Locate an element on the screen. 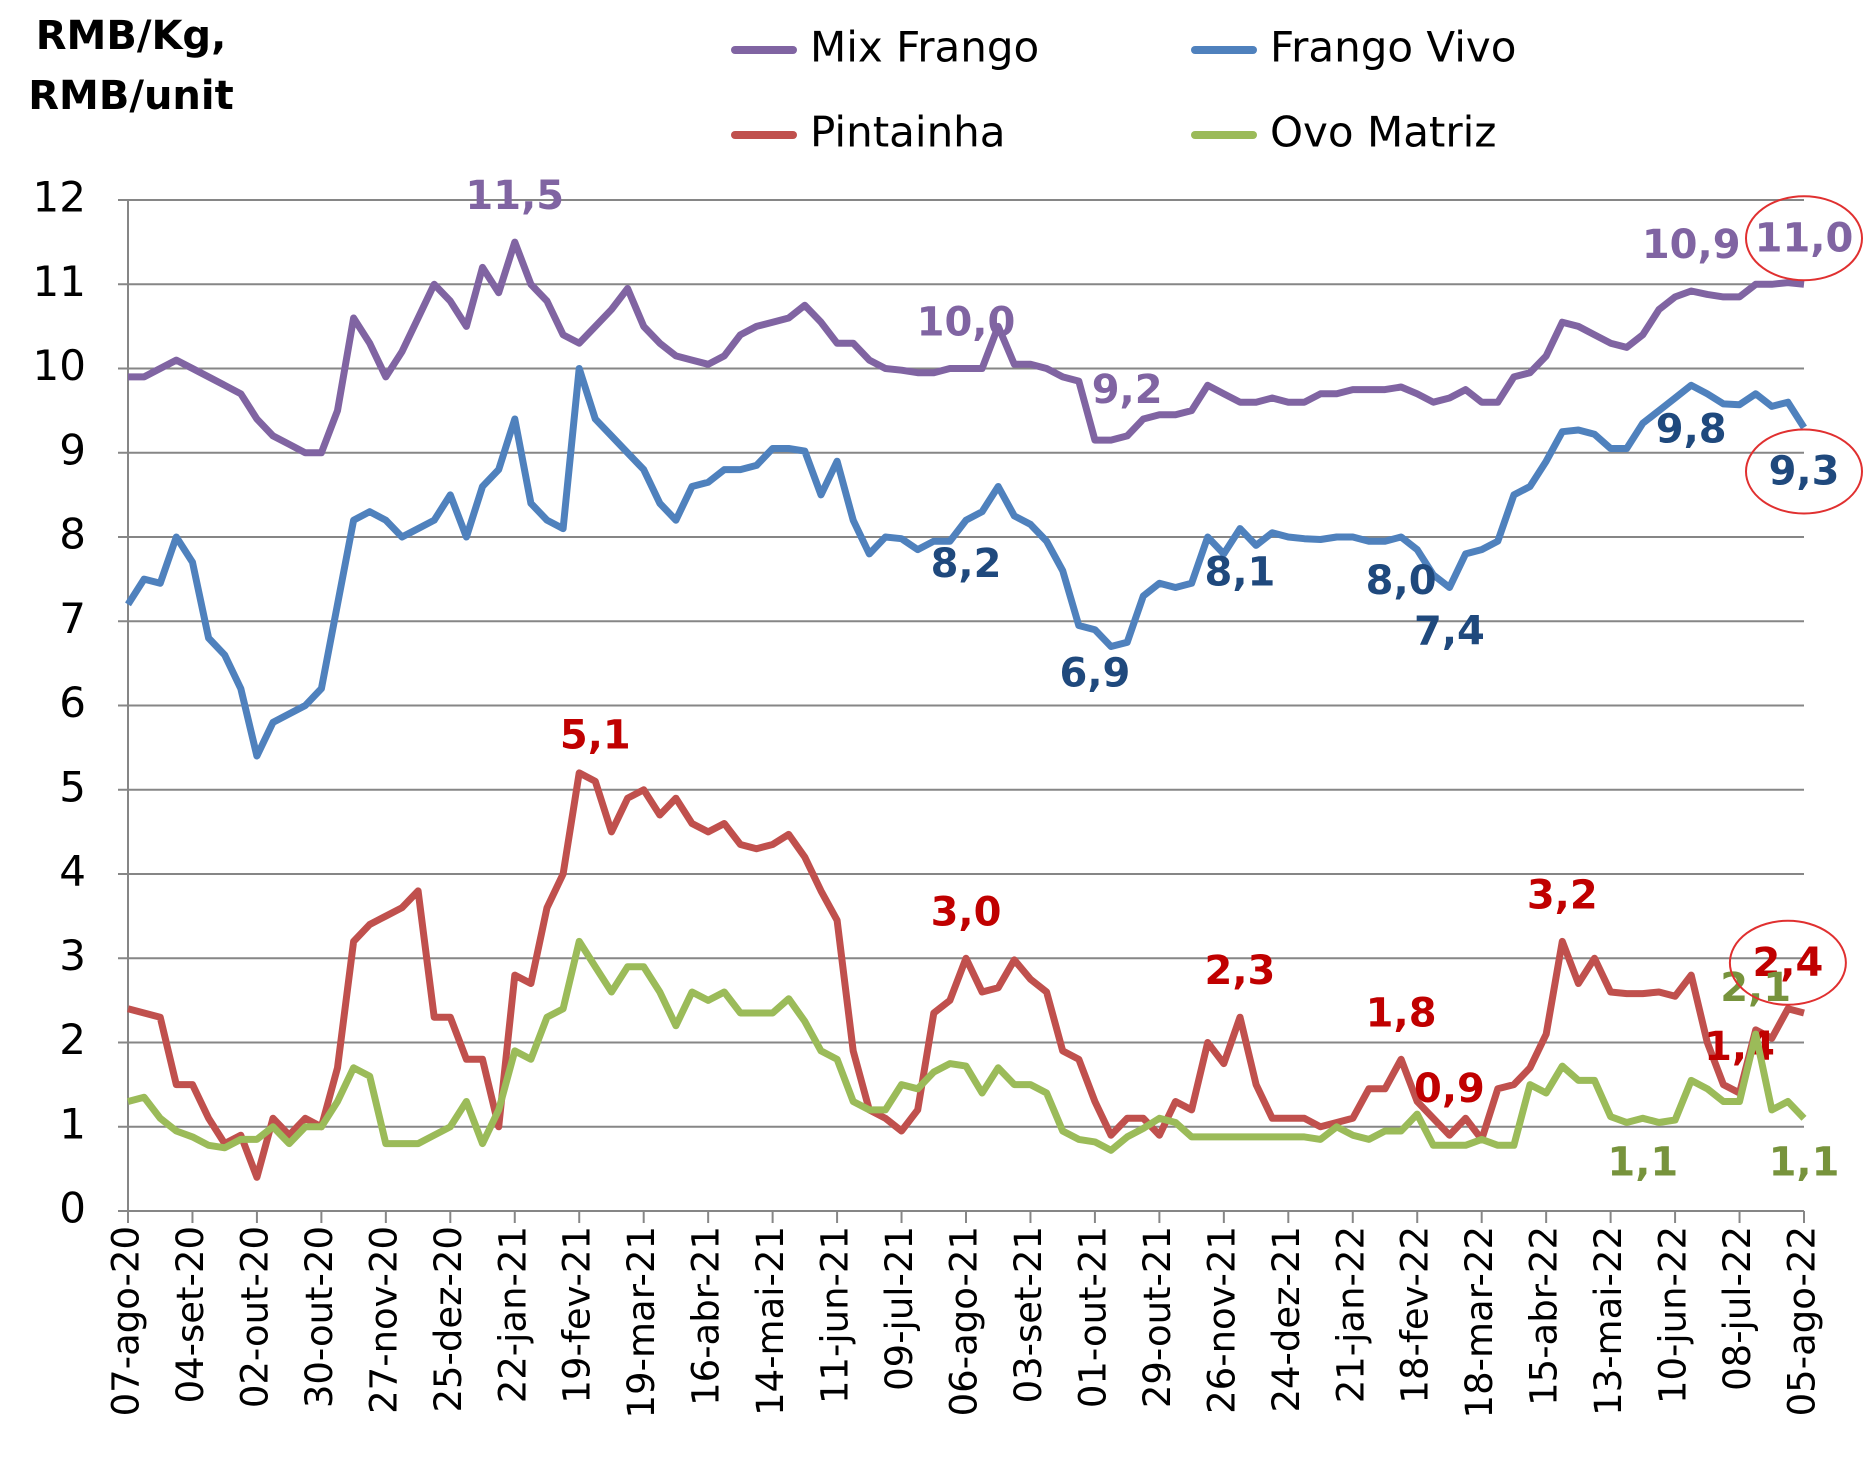  y-tick-label: 10 is located at coordinates (59, 365).